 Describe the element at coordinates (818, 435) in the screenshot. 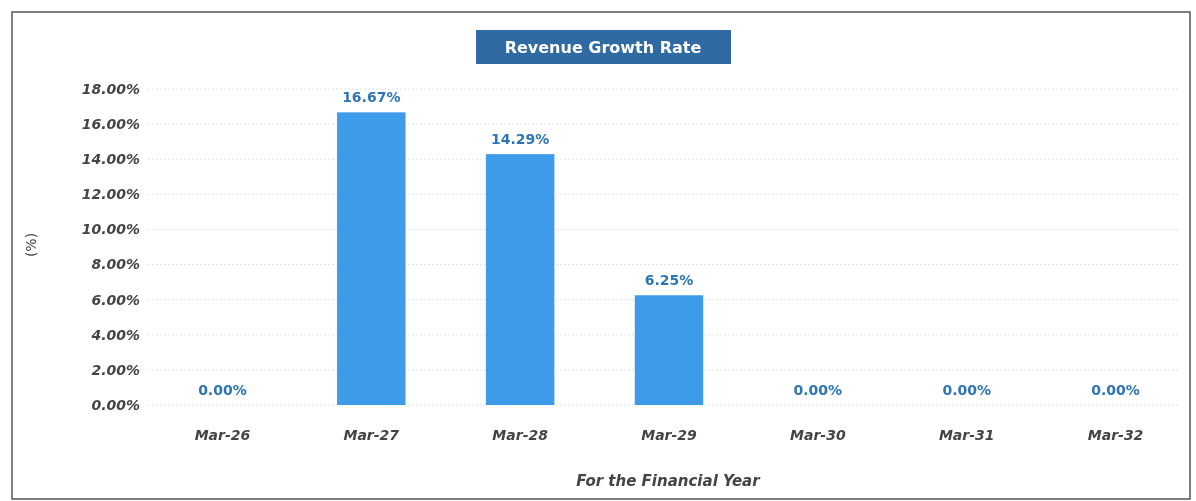

I see `x-tick-label: Mar-30` at that location.